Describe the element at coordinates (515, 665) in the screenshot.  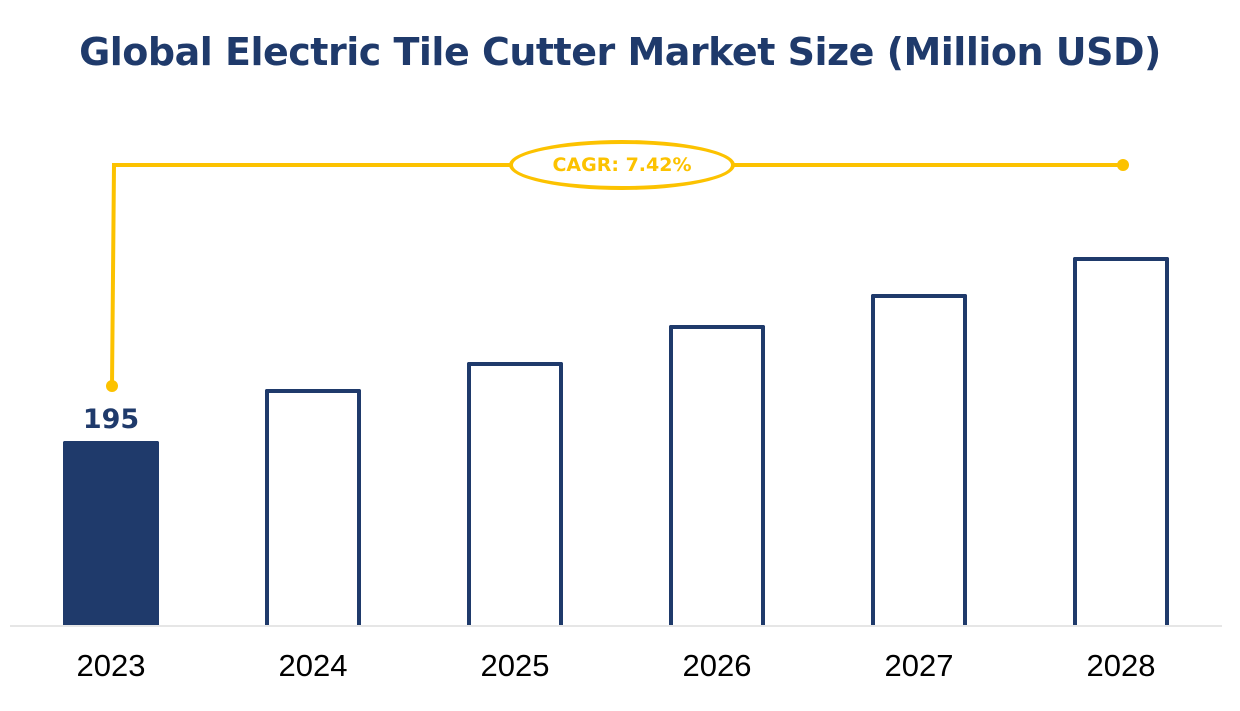
I see `x-tick-2025: 2025` at that location.